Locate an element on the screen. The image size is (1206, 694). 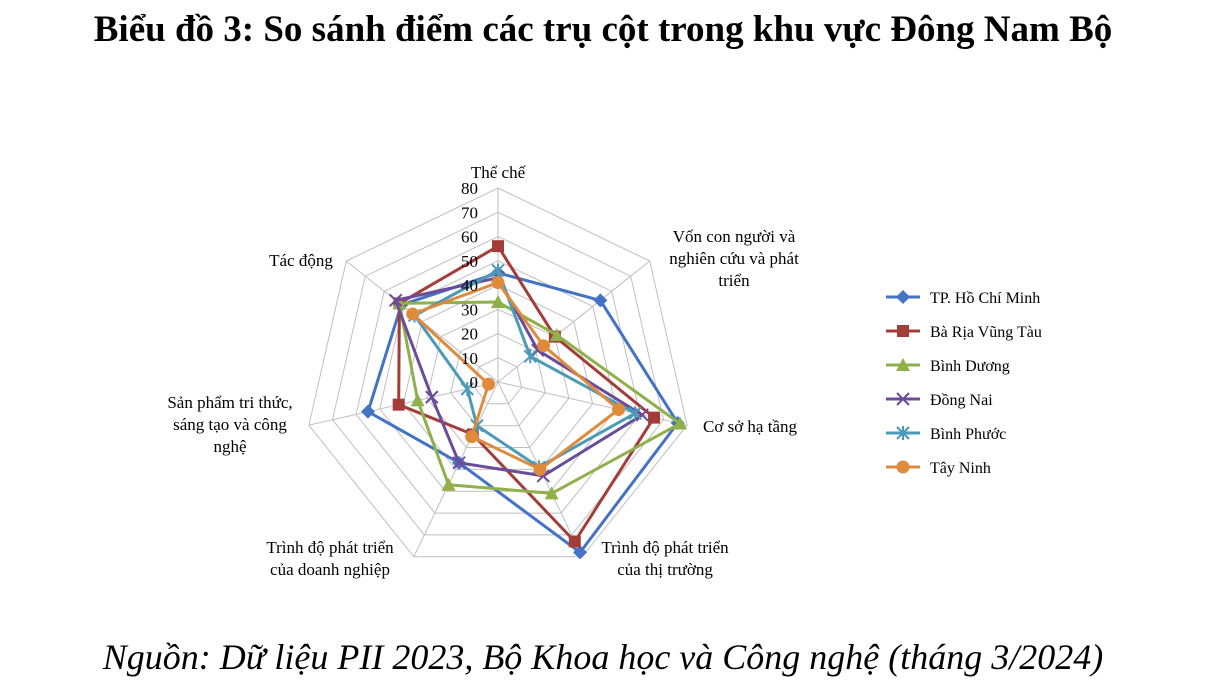
axis-label: sáng tạo và công is located at coordinates (230, 424).